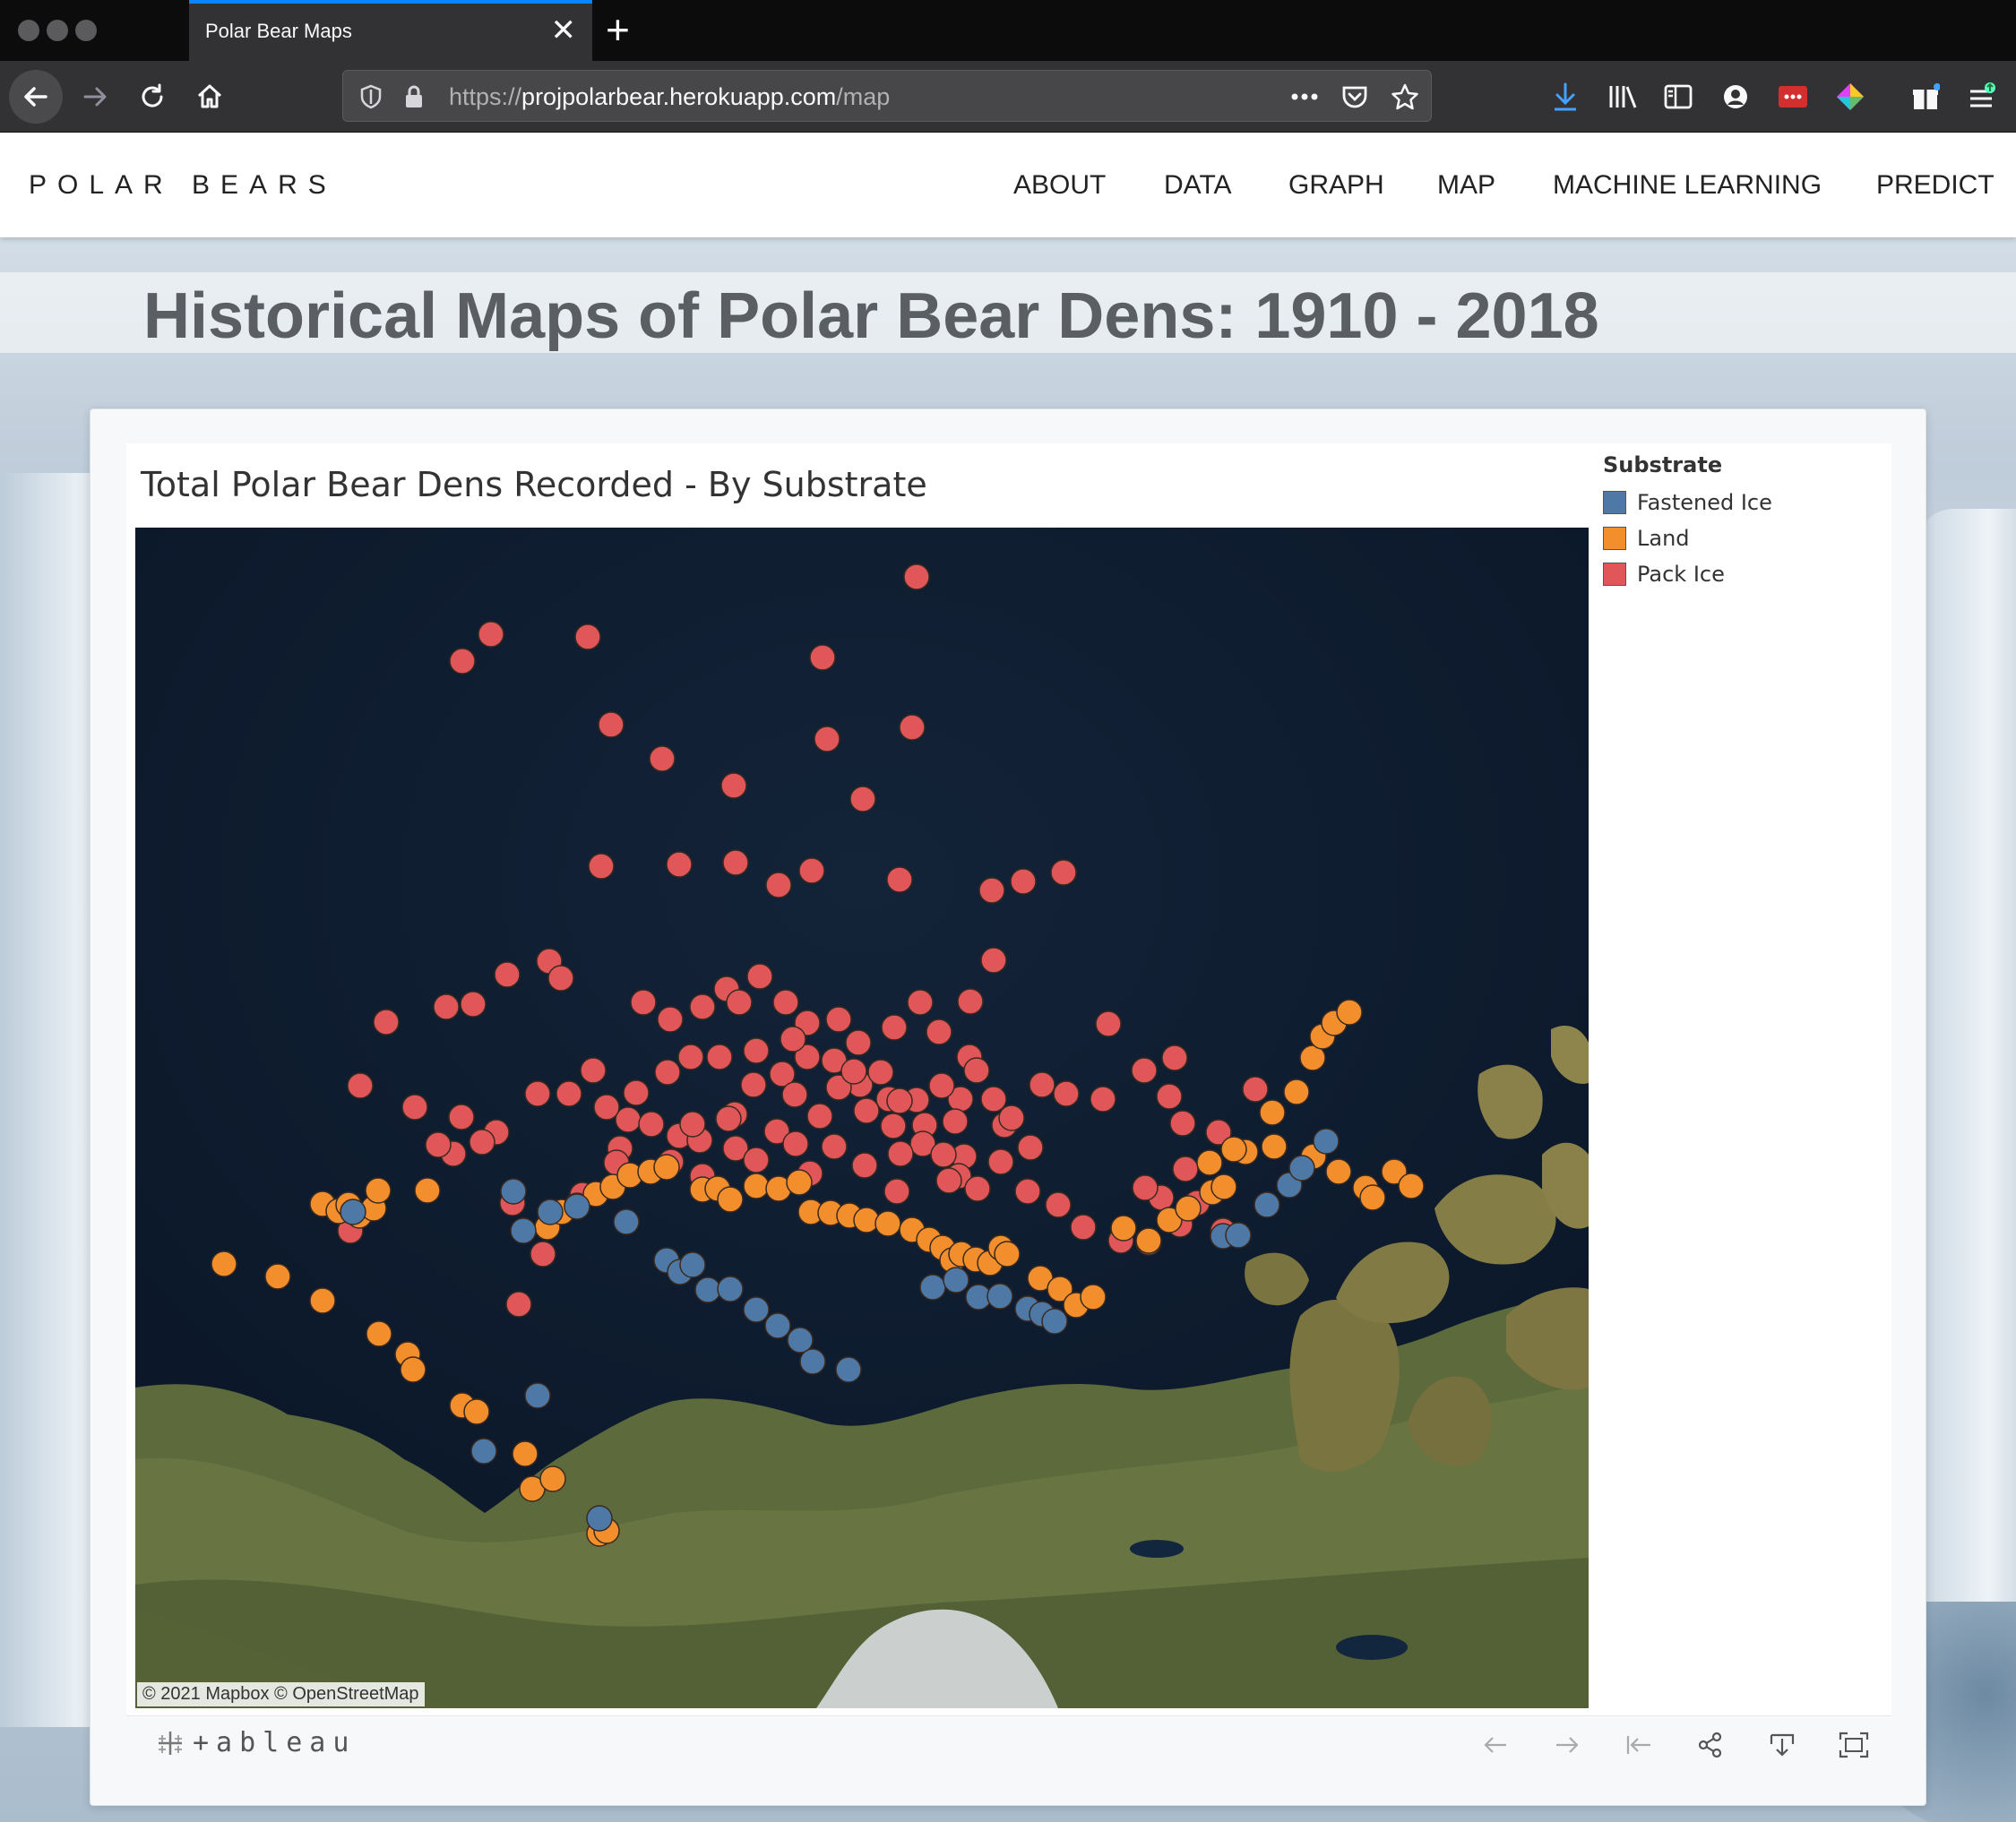 The width and height of the screenshot is (2016, 1822). I want to click on nav-predict: PREDICT, so click(1935, 185).